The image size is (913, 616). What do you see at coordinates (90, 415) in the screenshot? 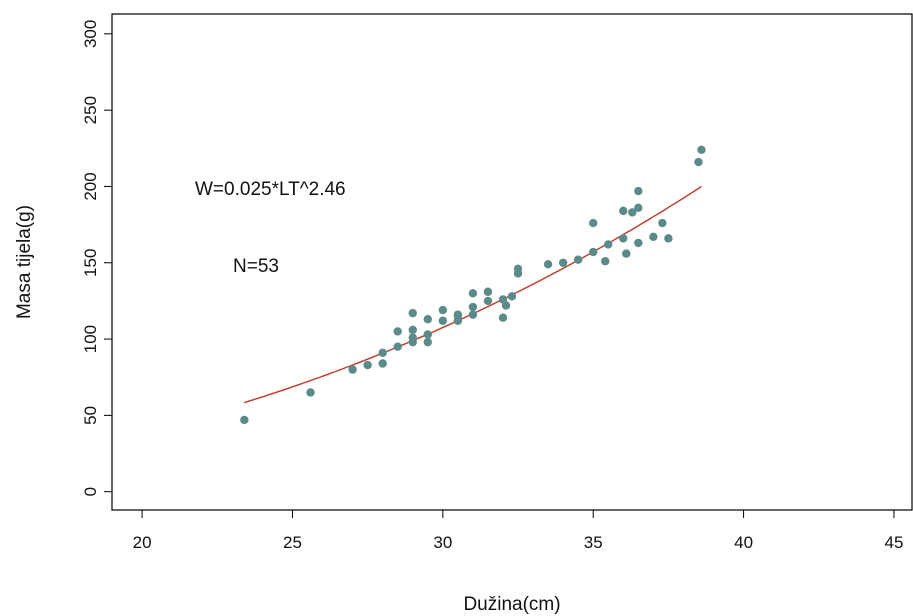
I see `y-tick-label: 50` at bounding box center [90, 415].